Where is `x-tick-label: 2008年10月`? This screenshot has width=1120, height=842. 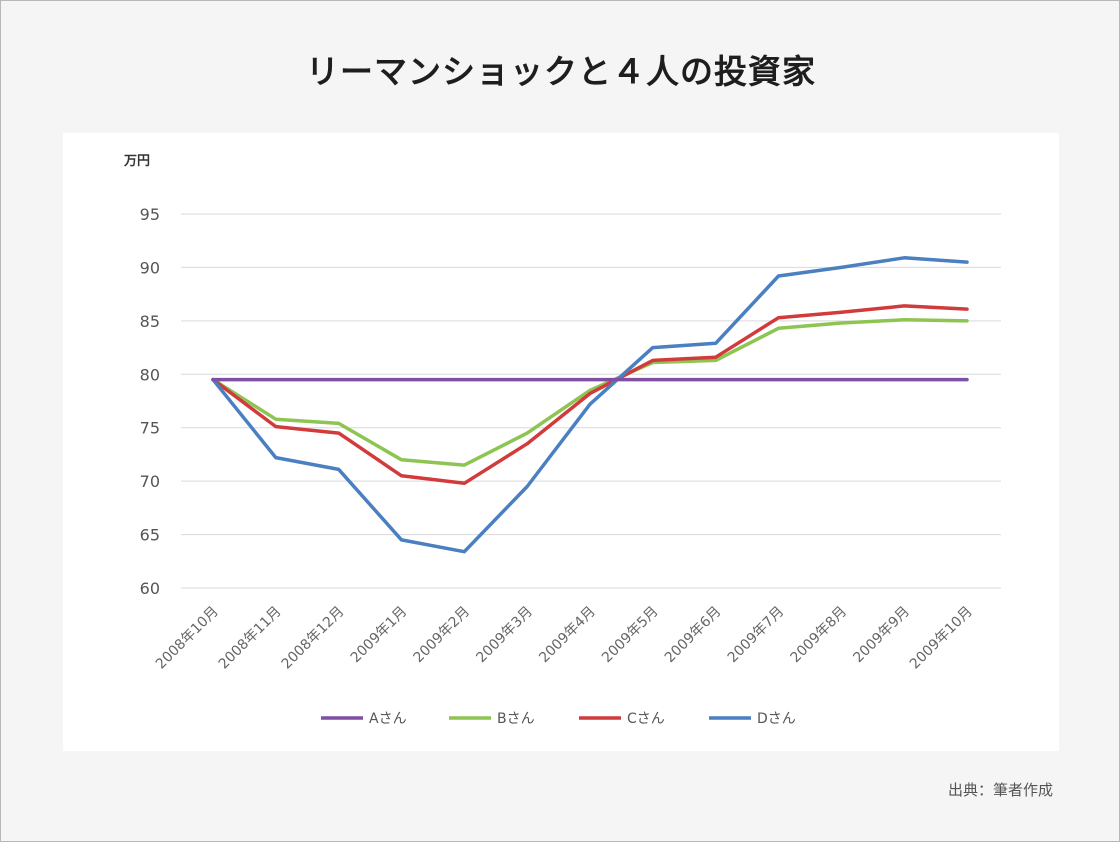
x-tick-label: 2008年10月 is located at coordinates (187, 638).